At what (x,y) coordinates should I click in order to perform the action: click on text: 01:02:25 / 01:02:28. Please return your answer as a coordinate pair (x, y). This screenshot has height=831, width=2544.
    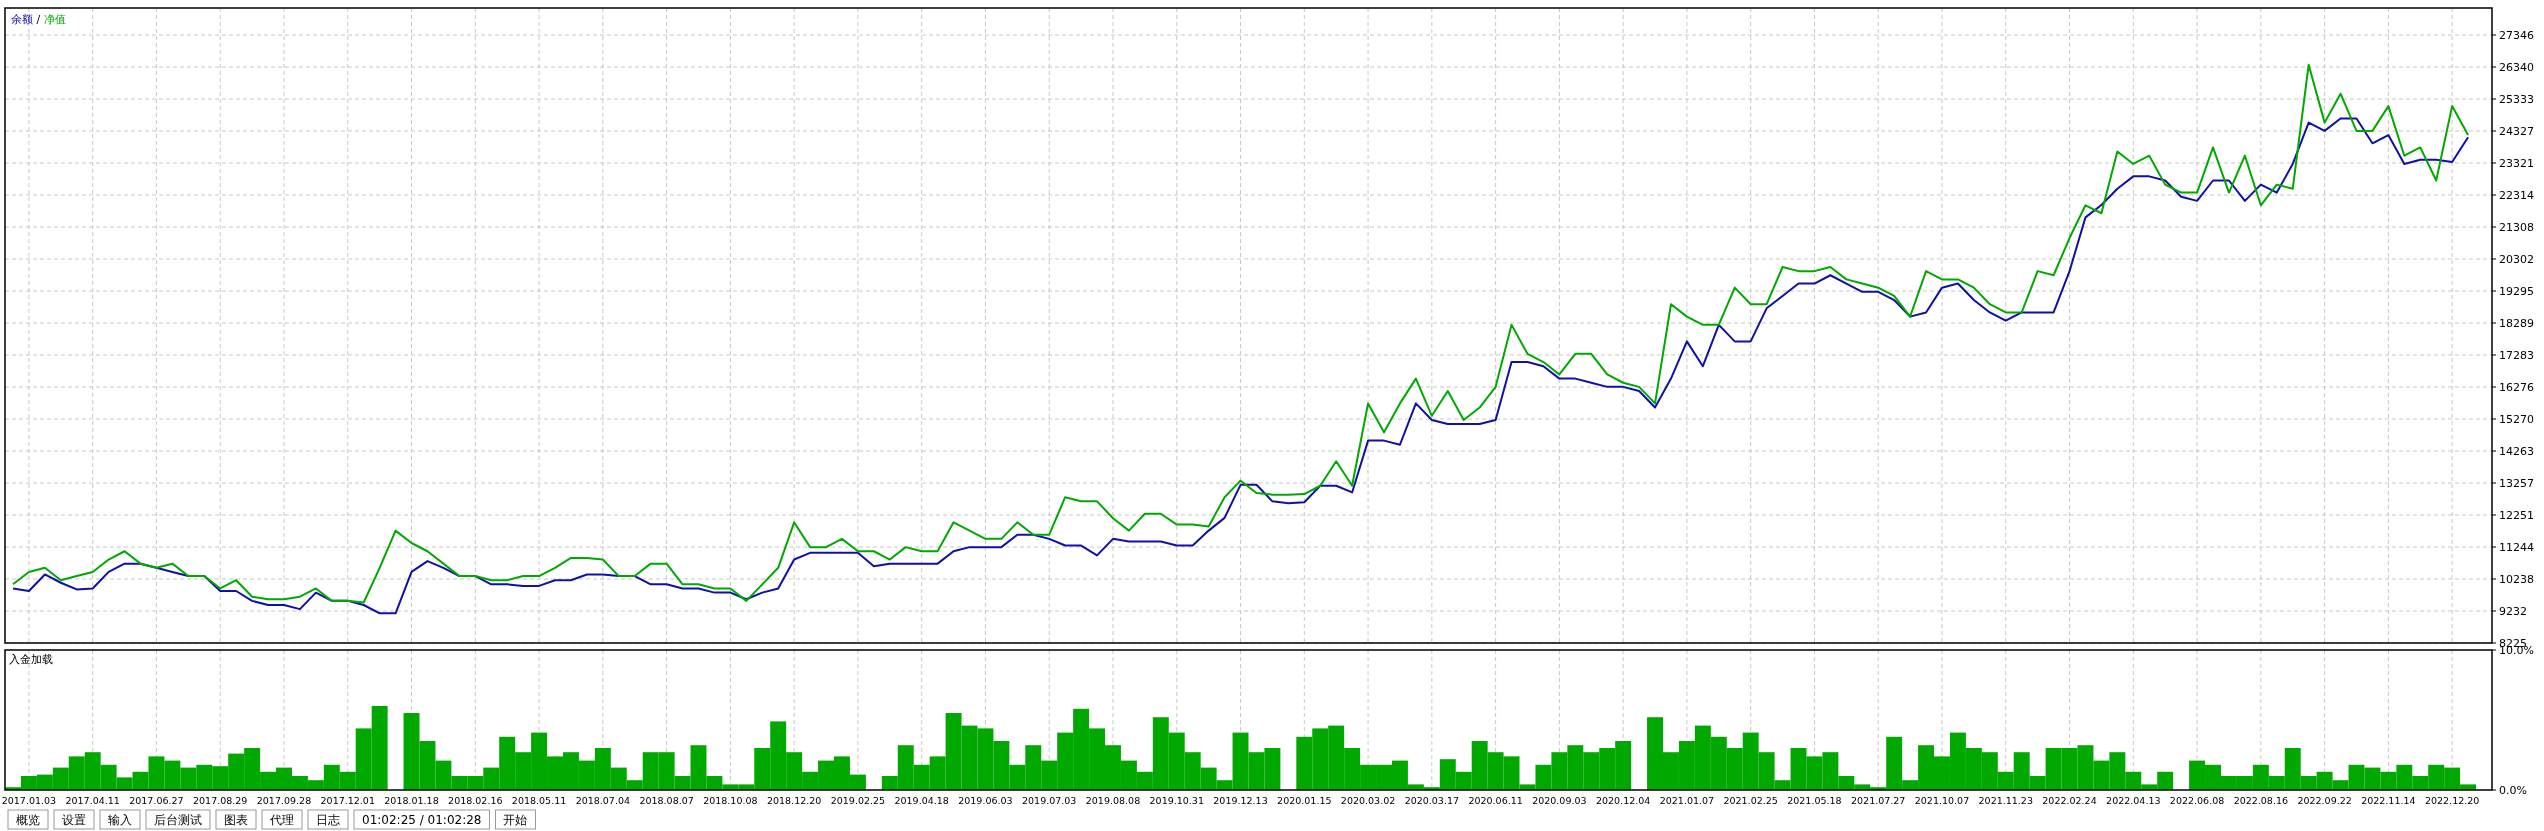
    Looking at the image, I should click on (422, 820).